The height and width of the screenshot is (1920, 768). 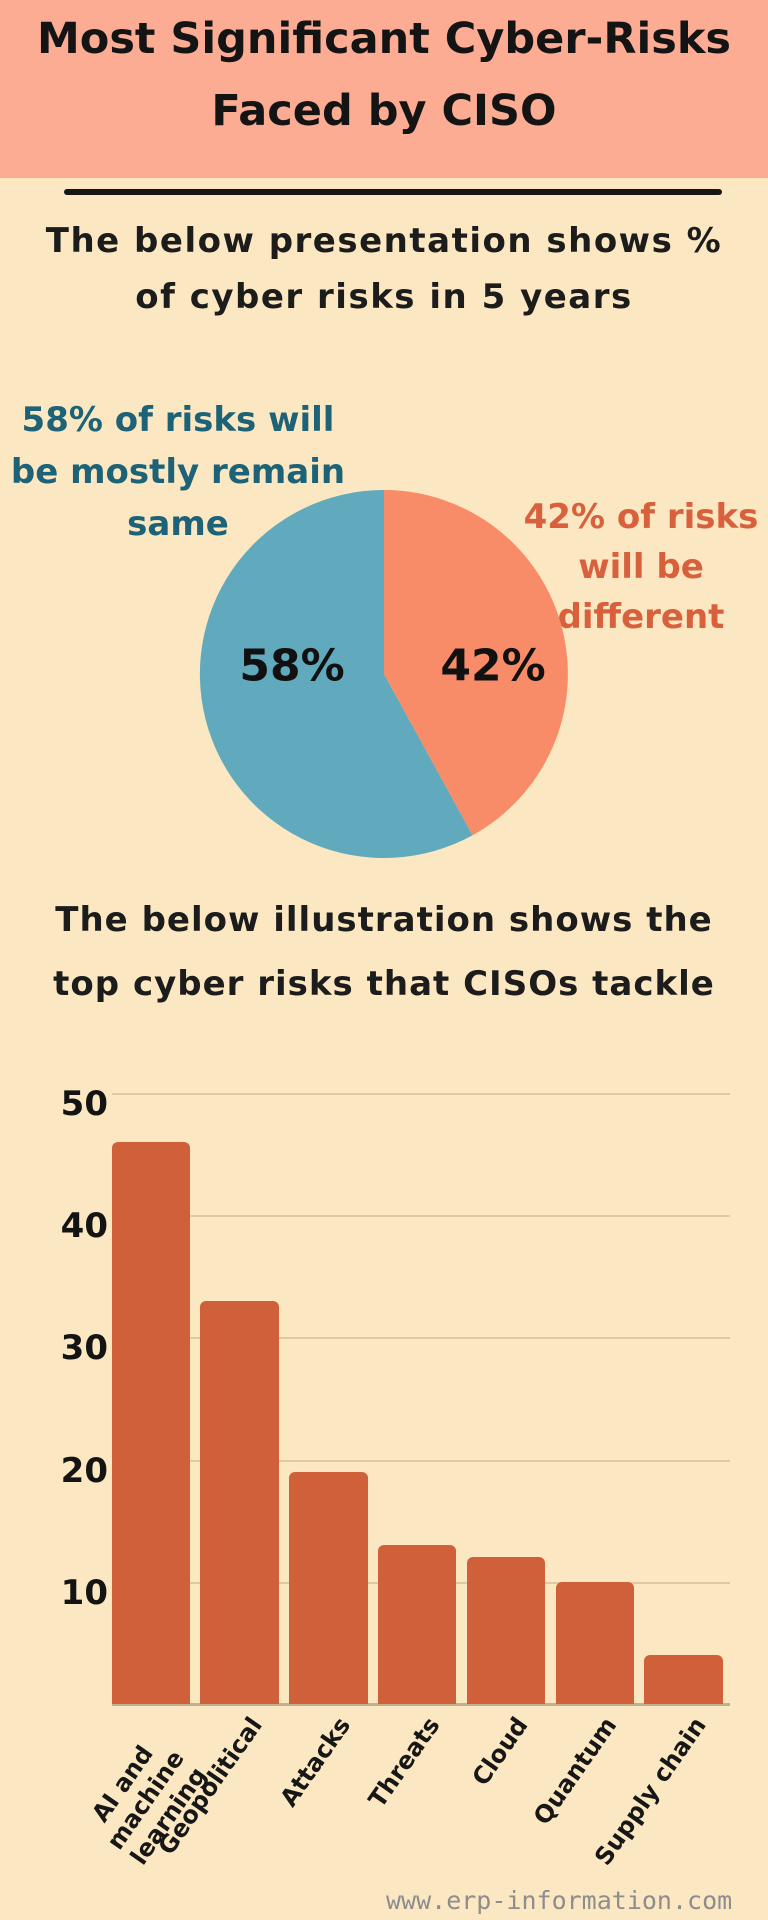 What do you see at coordinates (559, 1900) in the screenshot?
I see `website-url: www.erp-information.com` at bounding box center [559, 1900].